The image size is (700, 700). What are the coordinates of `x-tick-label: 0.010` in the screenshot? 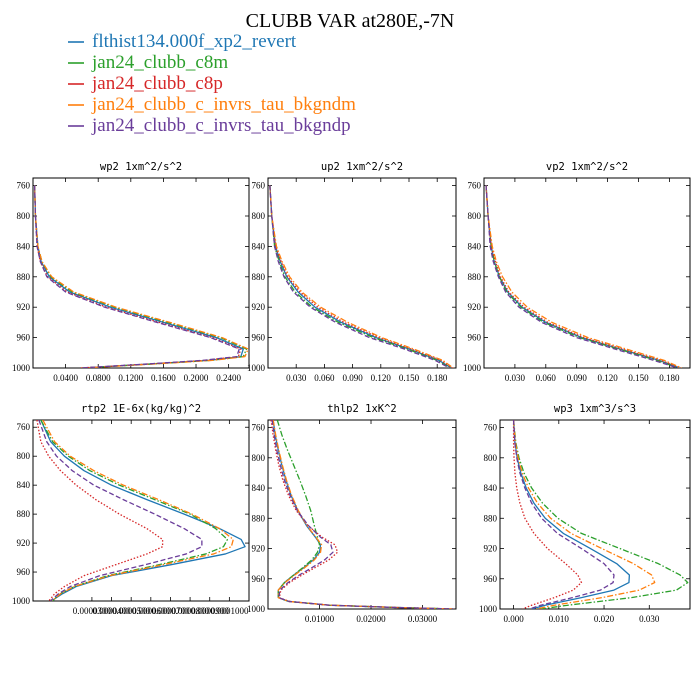 It's located at (559, 619).